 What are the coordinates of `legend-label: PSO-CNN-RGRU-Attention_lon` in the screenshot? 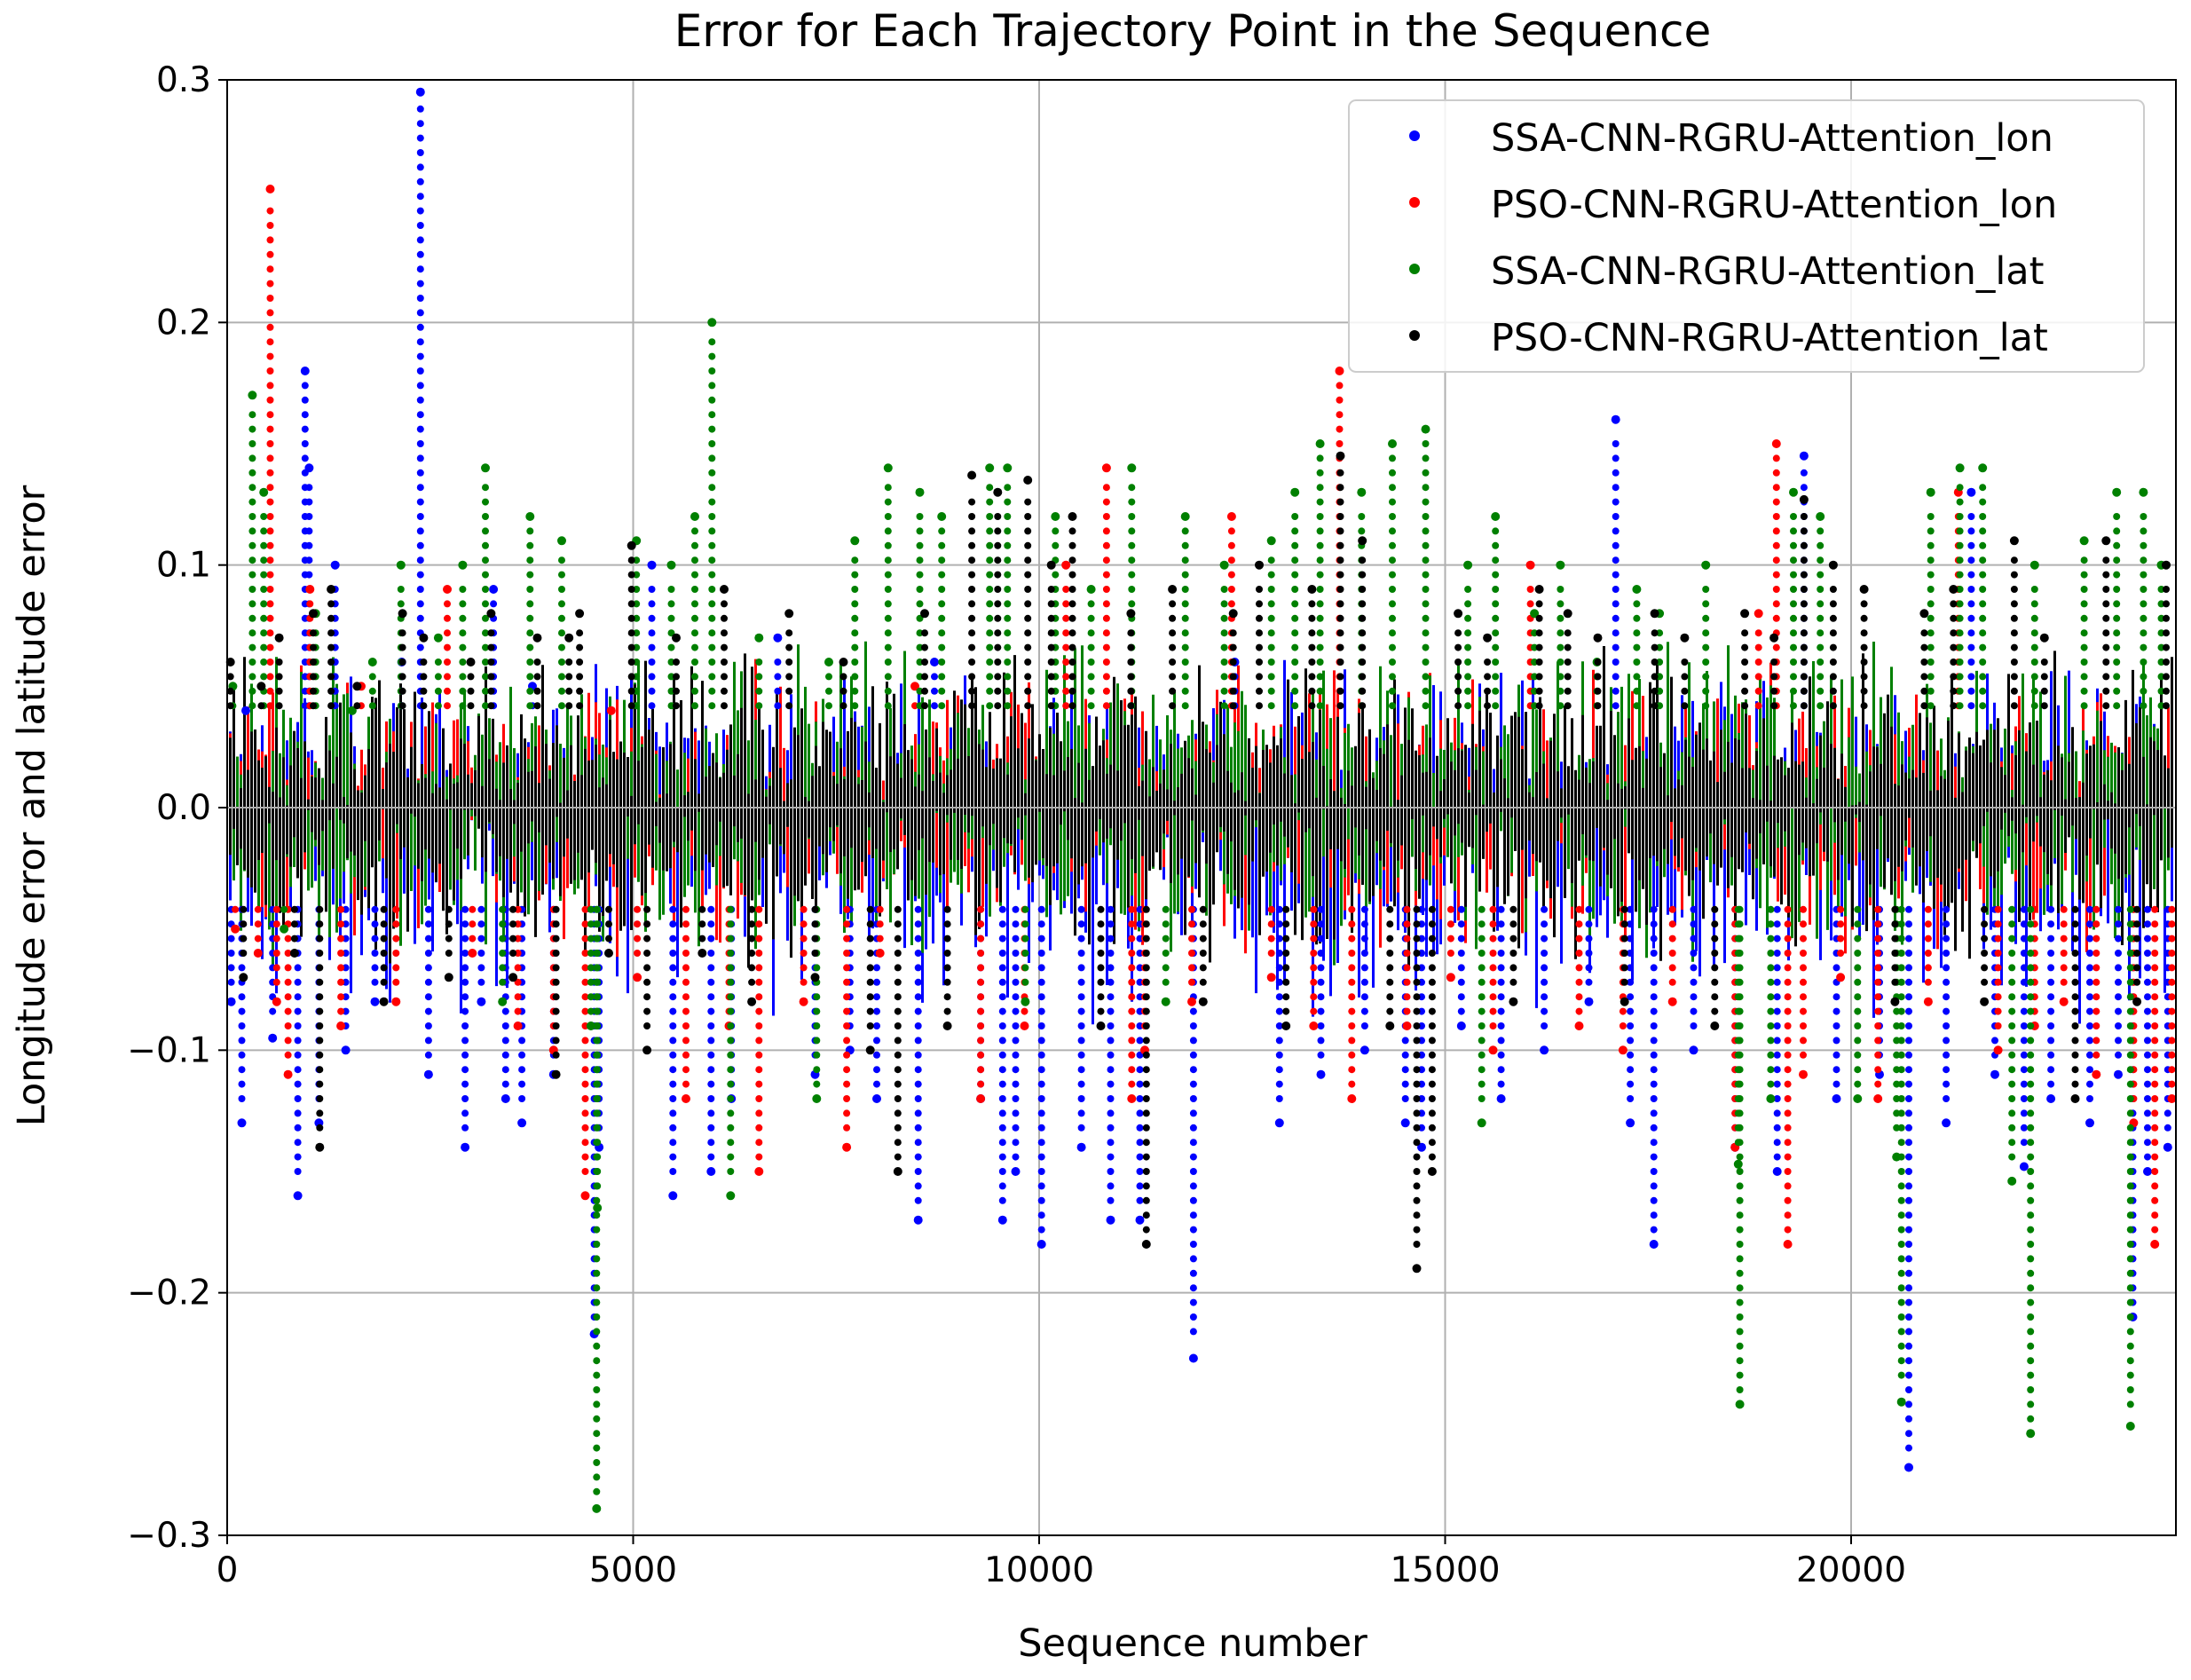 It's located at (1774, 205).